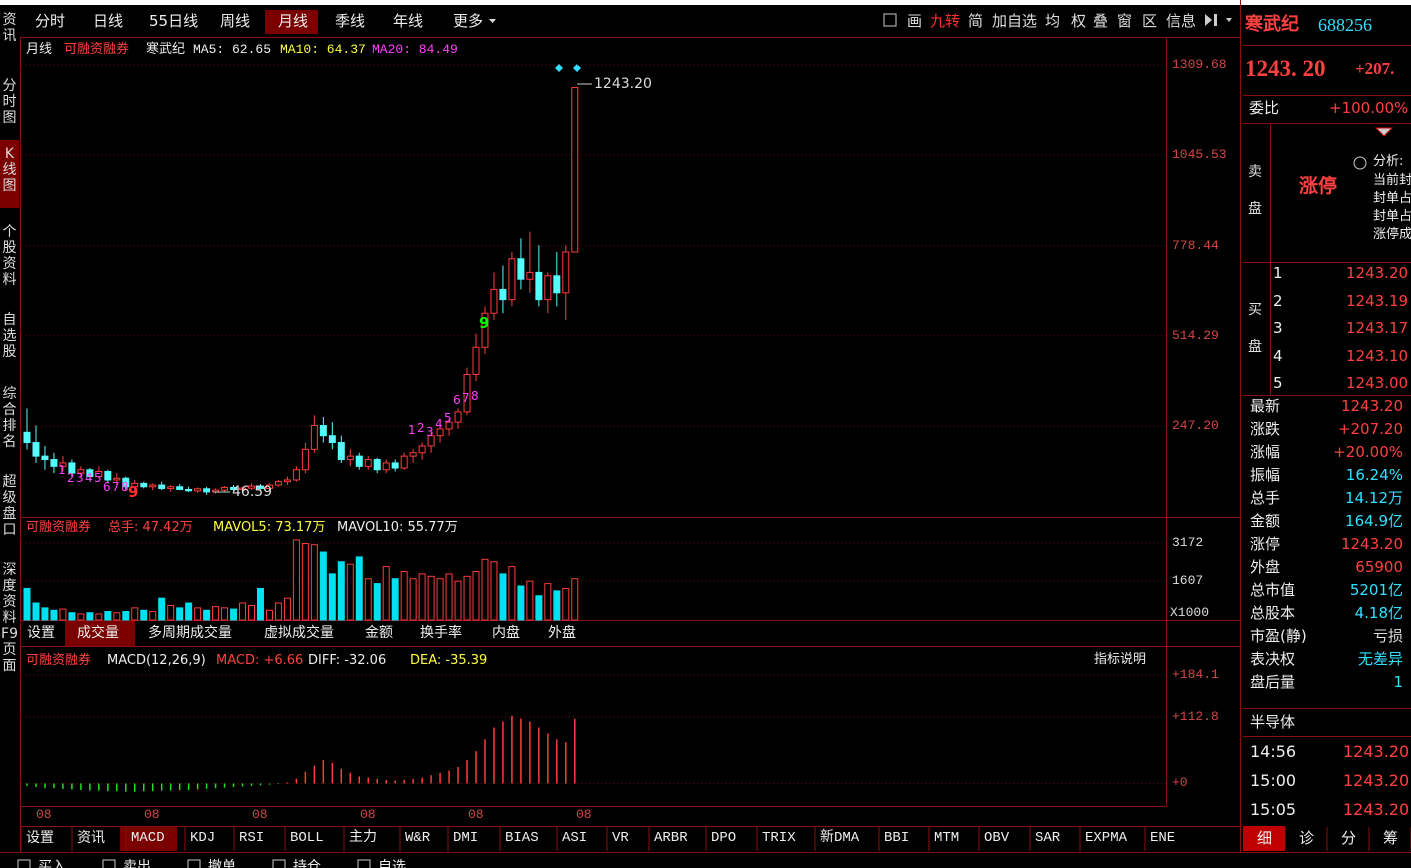  What do you see at coordinates (350, 21) in the screenshot?
I see `period-tab: 季线` at bounding box center [350, 21].